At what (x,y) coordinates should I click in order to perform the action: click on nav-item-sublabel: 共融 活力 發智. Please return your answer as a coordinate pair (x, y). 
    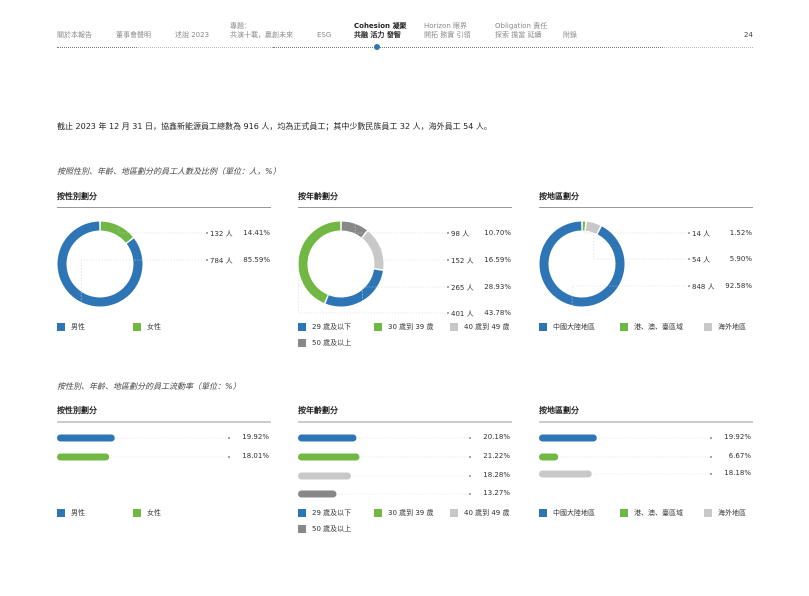
    Looking at the image, I should click on (377, 35).